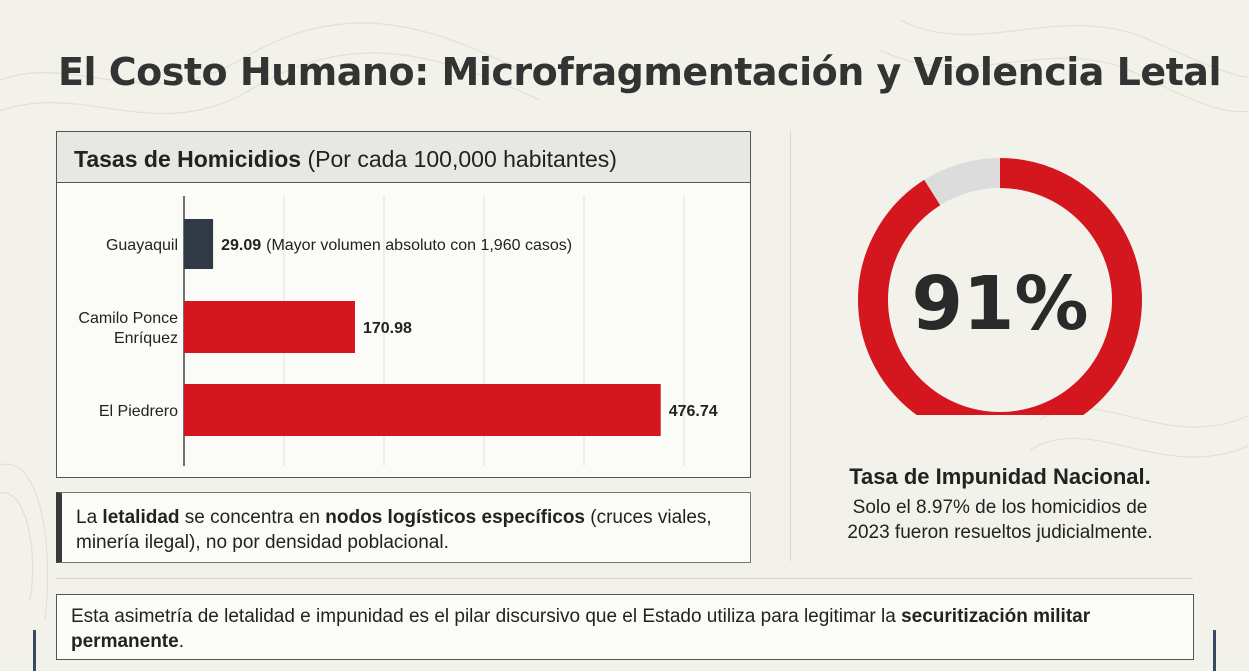 The width and height of the screenshot is (1249, 671). I want to click on value-label: 476.74, so click(693, 411).